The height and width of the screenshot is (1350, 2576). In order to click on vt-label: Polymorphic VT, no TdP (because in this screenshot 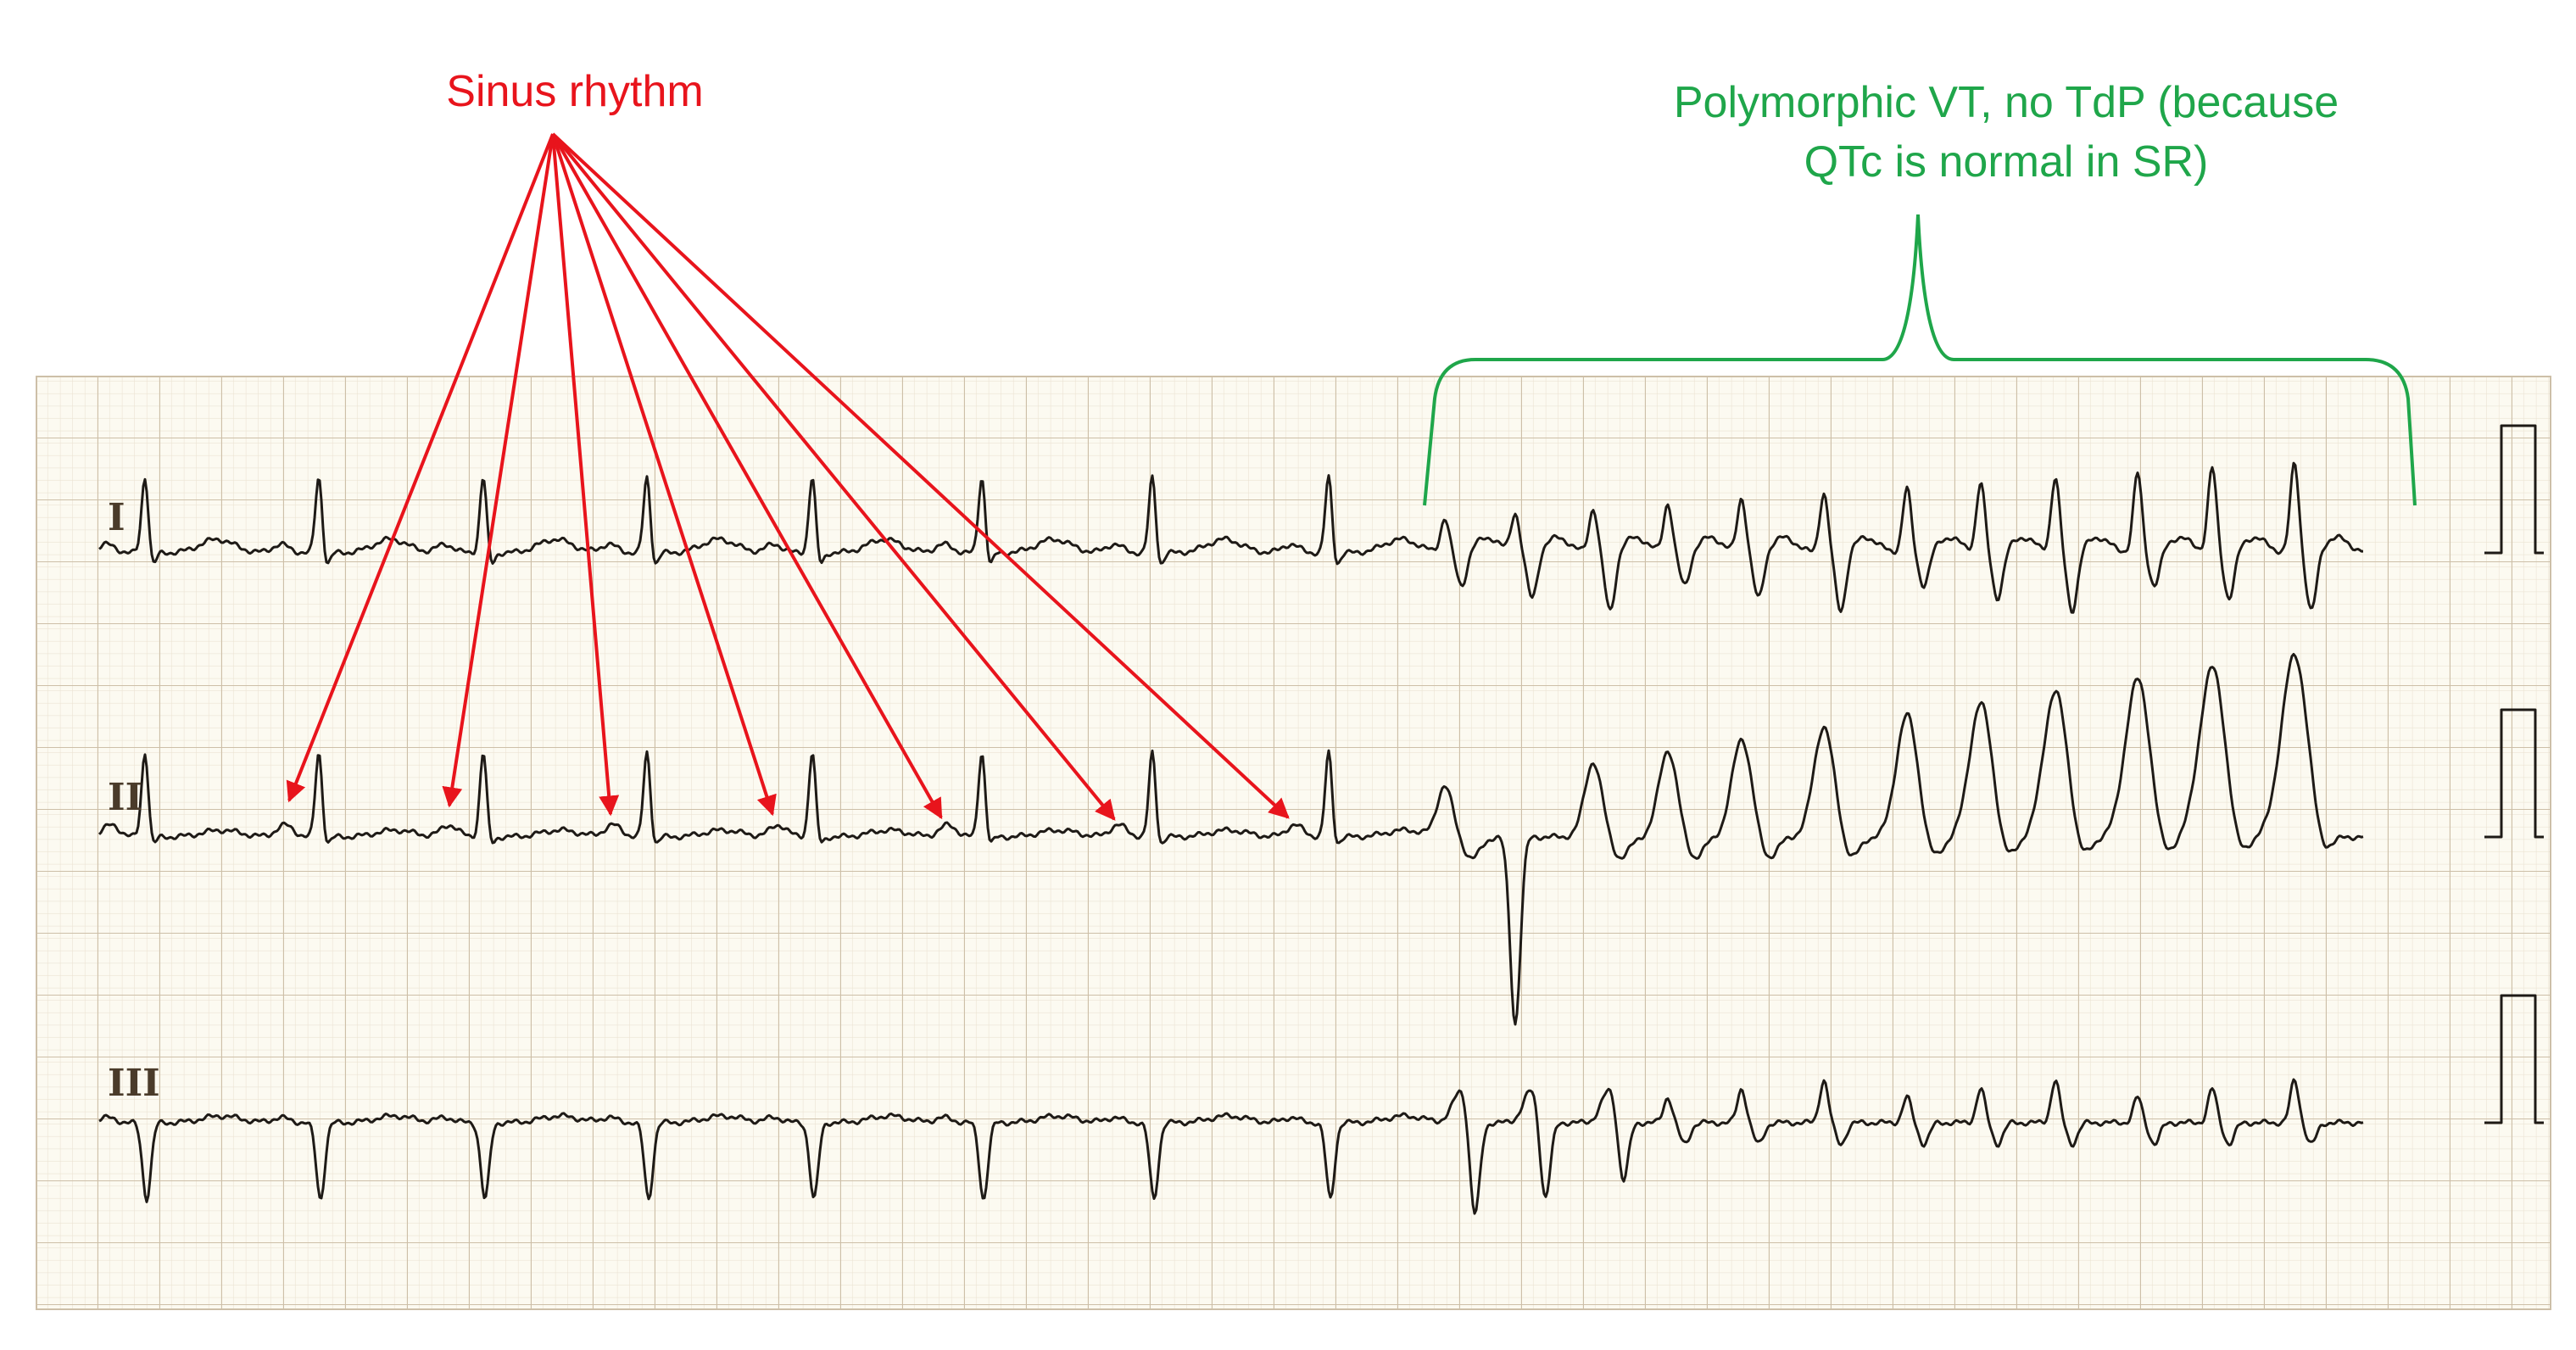, I will do `click(2007, 102)`.